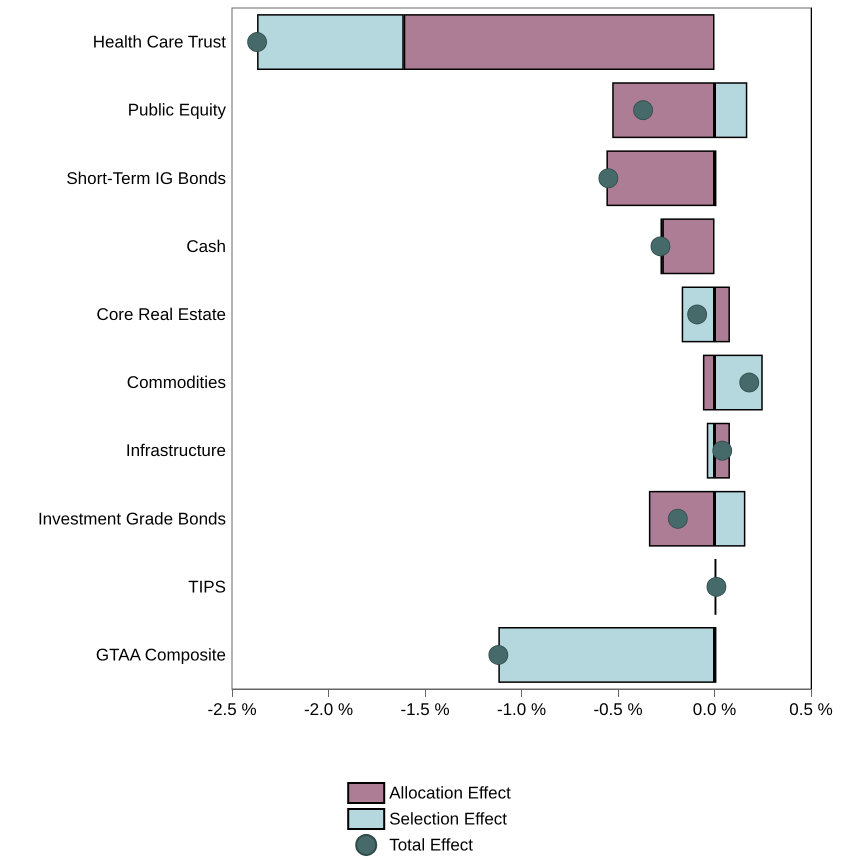  I want to click on legend-label: Selection Effect, so click(448, 819).